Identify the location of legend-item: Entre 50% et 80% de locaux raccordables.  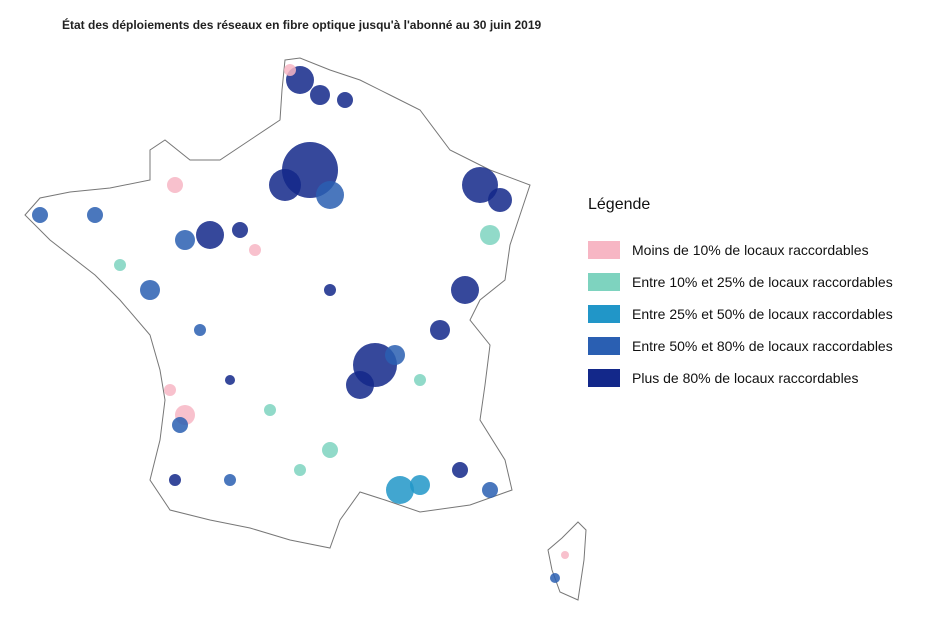
(753, 346).